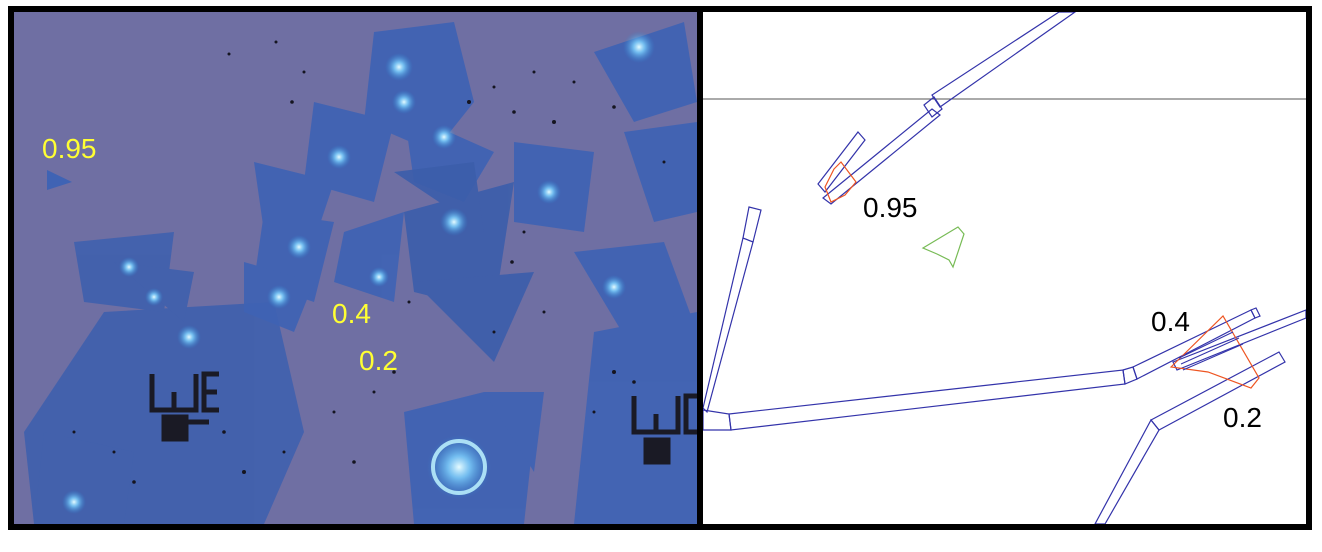 The width and height of the screenshot is (1322, 552). What do you see at coordinates (1042, 275) in the screenshot?
I see `red-outlines` at bounding box center [1042, 275].